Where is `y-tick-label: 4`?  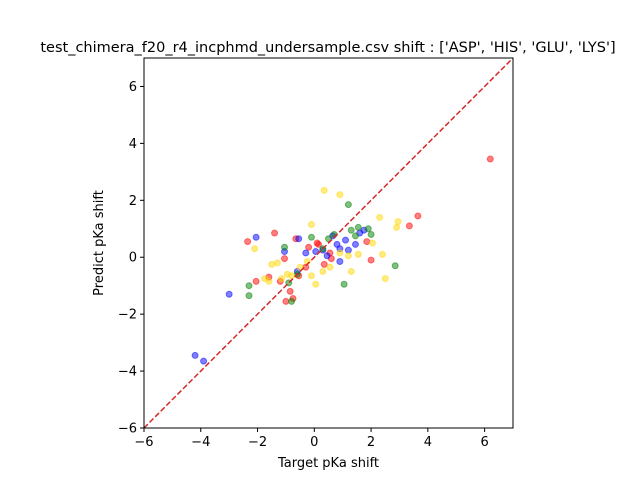 y-tick-label: 4 is located at coordinates (133, 144).